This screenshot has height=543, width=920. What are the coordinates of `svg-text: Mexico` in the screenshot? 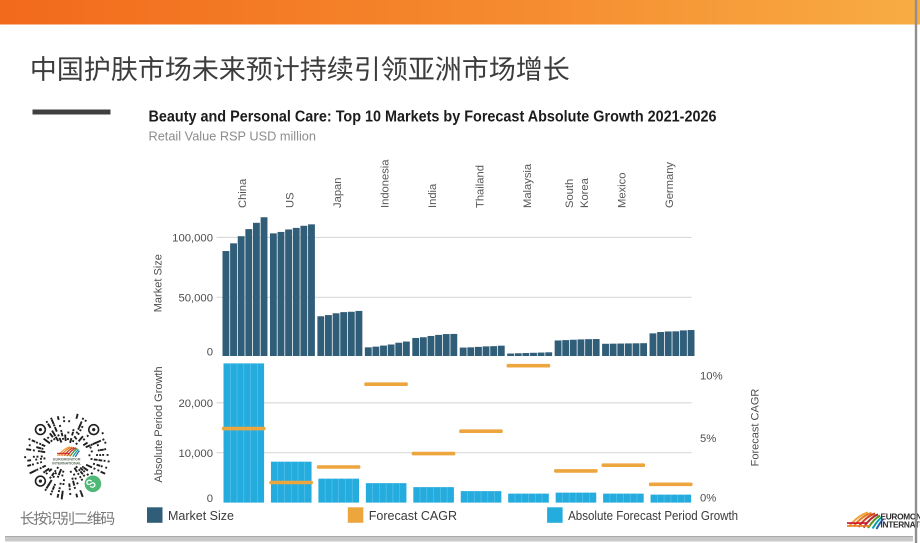 It's located at (623, 190).